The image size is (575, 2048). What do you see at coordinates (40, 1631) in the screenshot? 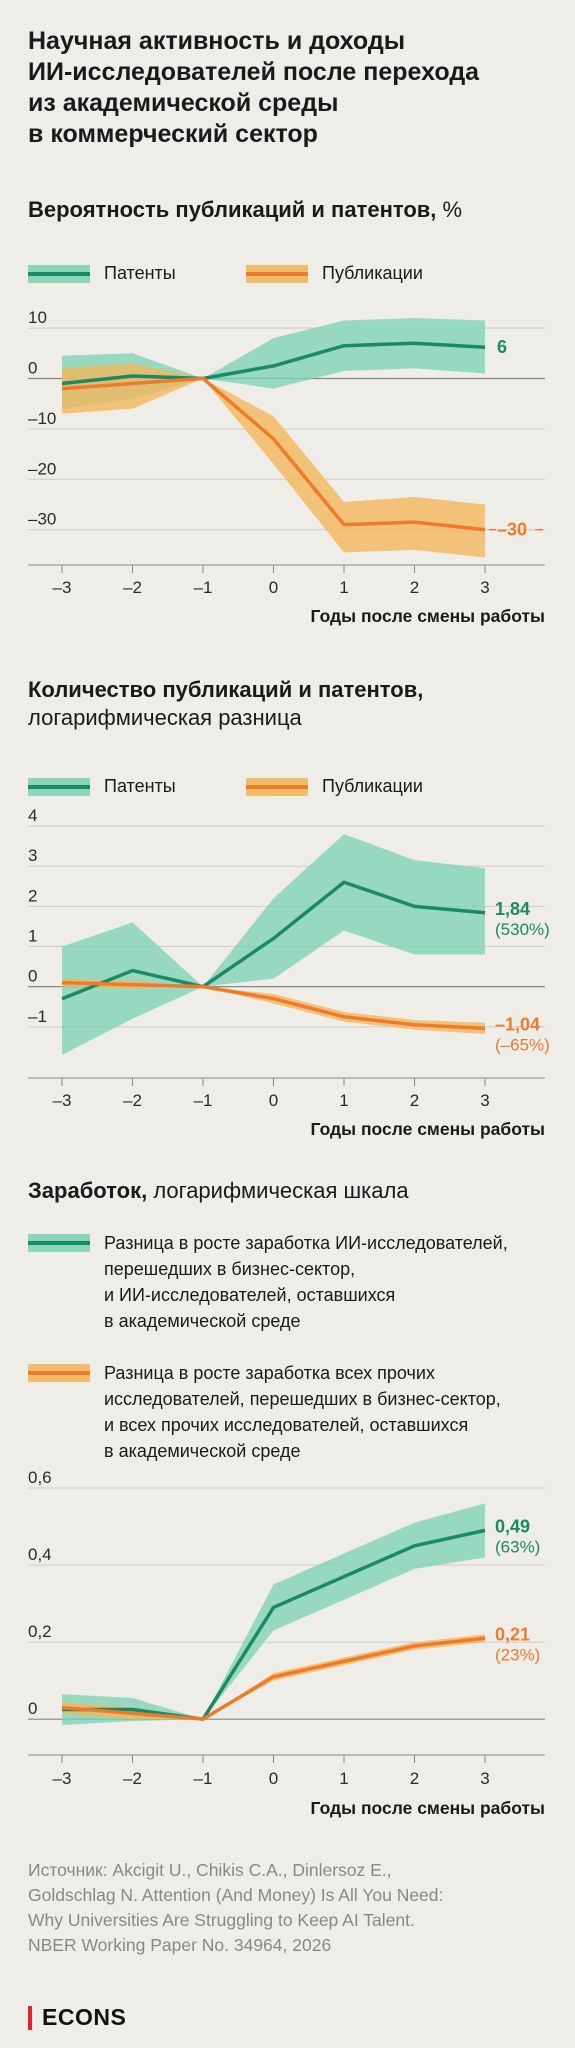
I see `y-tick-label: 0,2` at bounding box center [40, 1631].